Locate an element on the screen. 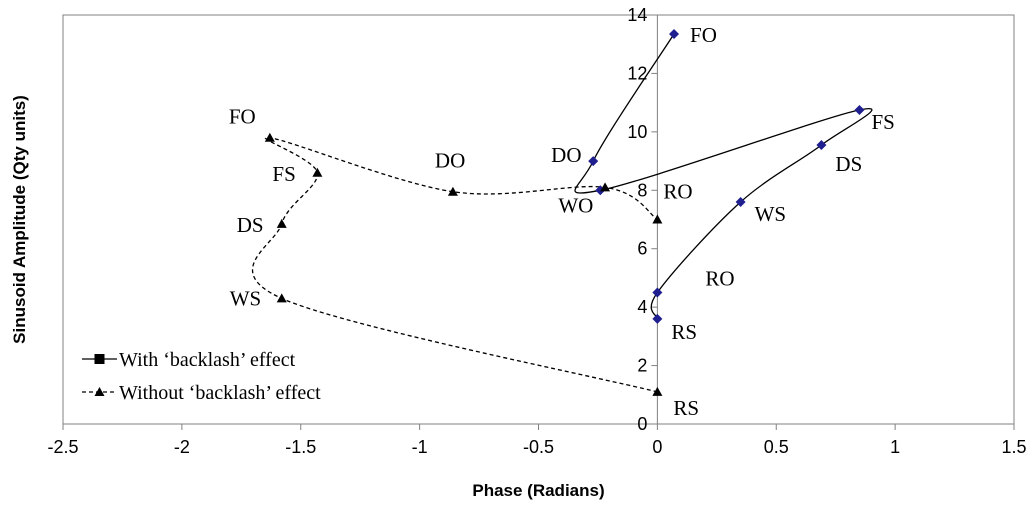  x-tick-label: -0.5 is located at coordinates (538, 447).